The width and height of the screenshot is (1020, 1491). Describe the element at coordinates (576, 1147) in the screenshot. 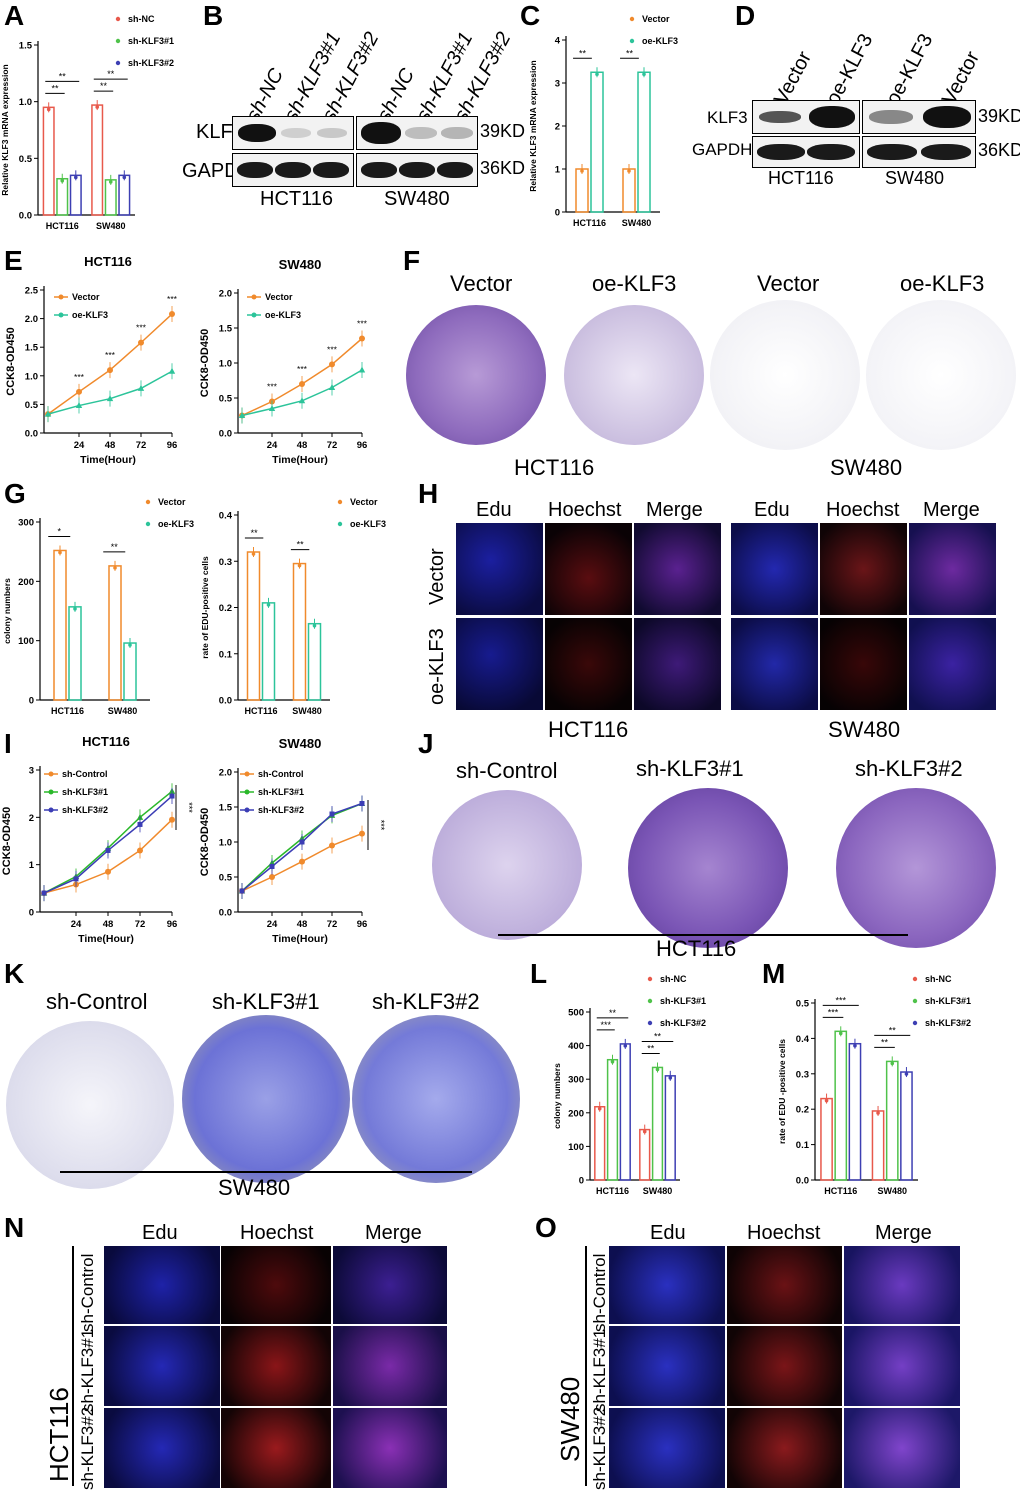

I see `y-tick-label: 100` at that location.